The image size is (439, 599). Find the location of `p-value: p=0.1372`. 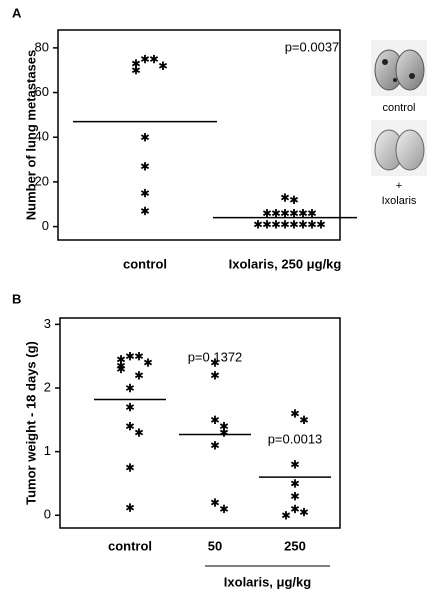

p-value: p=0.1372 is located at coordinates (215, 356).